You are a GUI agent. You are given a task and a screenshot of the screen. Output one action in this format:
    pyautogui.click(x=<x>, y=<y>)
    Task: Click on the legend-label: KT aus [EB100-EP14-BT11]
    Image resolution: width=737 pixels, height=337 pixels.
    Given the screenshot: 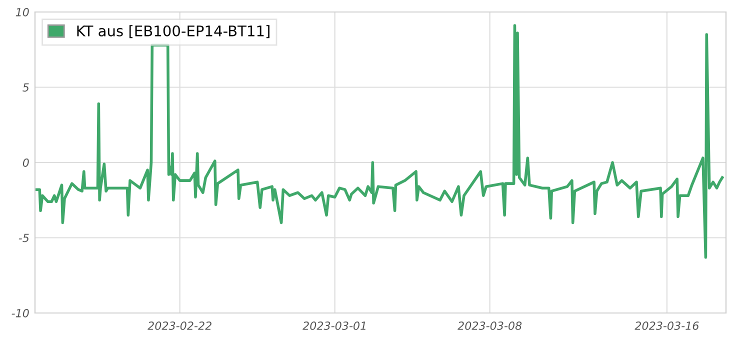 What is the action you would take?
    pyautogui.click(x=173, y=31)
    